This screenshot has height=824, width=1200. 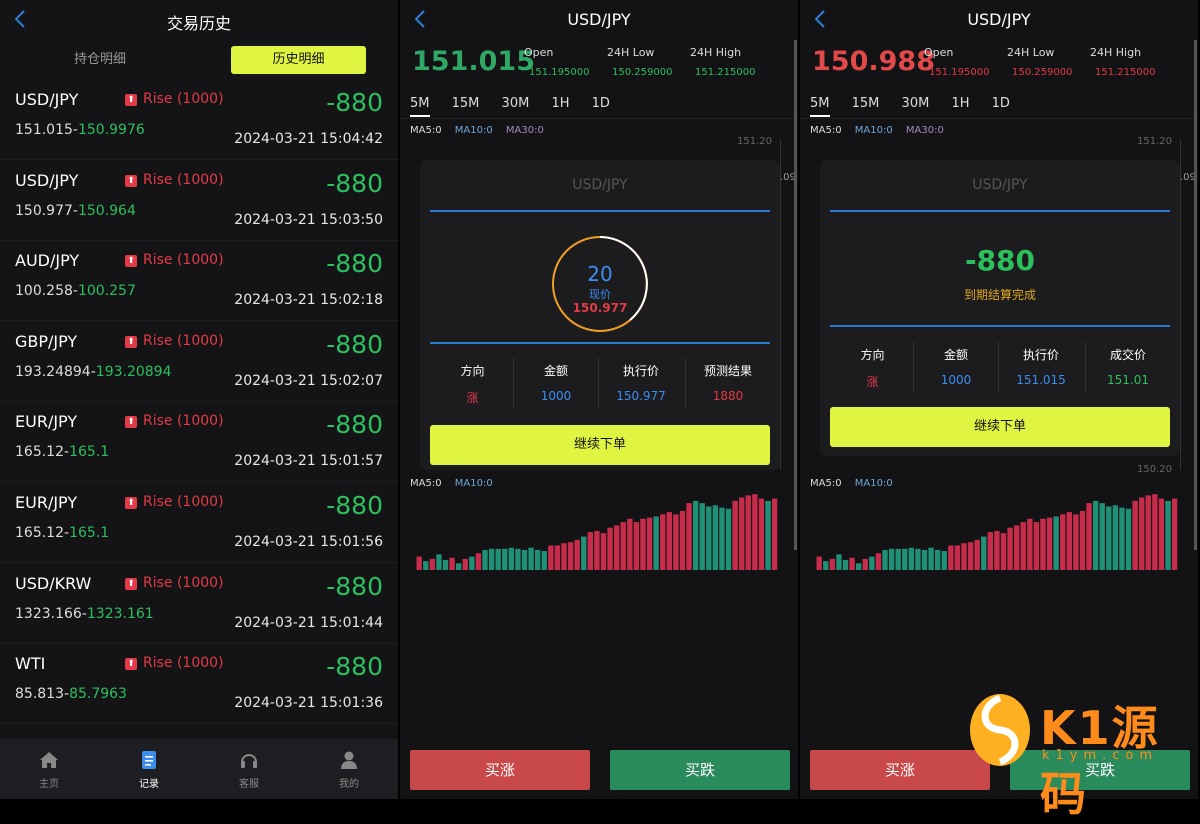 I want to click on detail-exec-price-value: 150.977, so click(x=641, y=396).